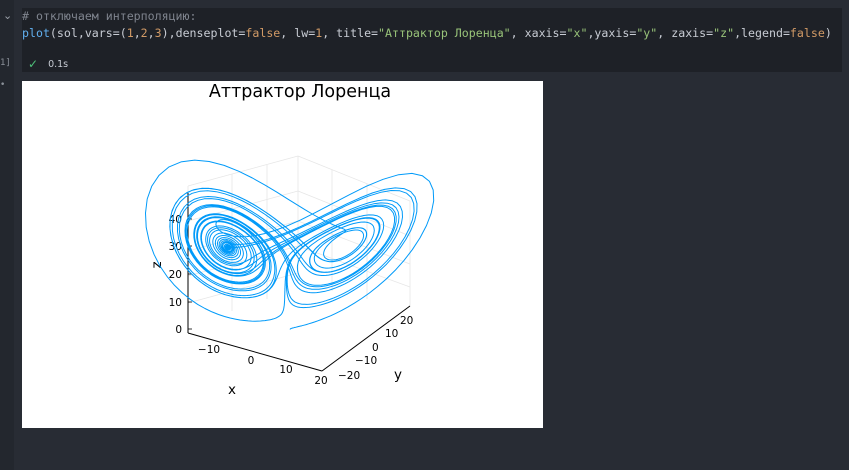 This screenshot has height=470, width=849. I want to click on x-tick-20: 20, so click(320, 381).